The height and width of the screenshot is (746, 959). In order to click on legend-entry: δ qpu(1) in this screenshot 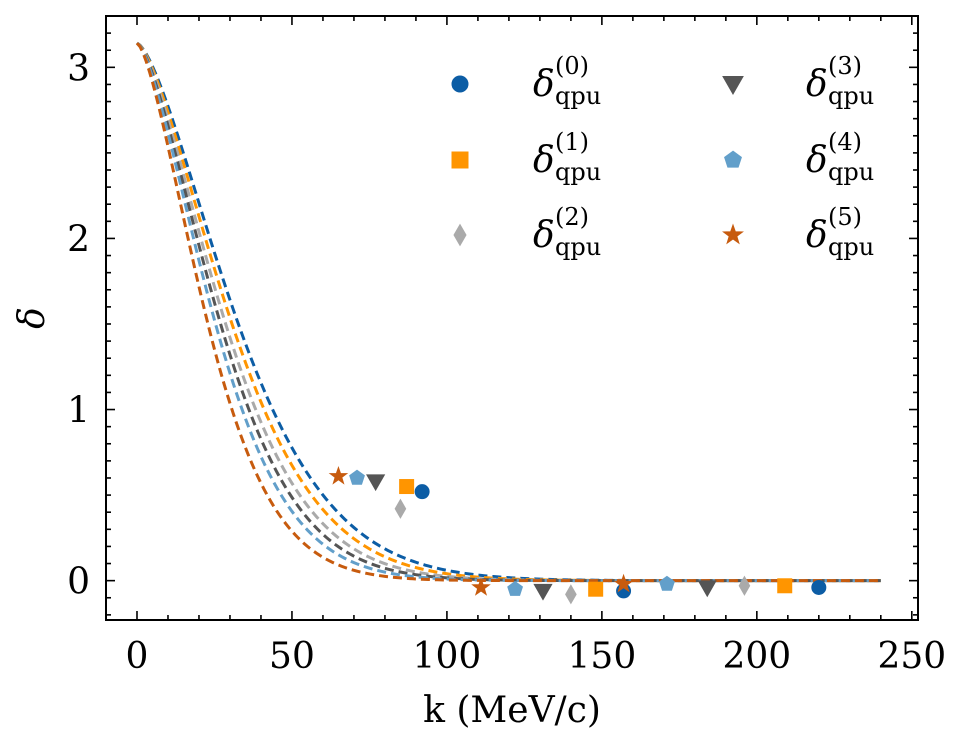, I will do `click(567, 157)`.